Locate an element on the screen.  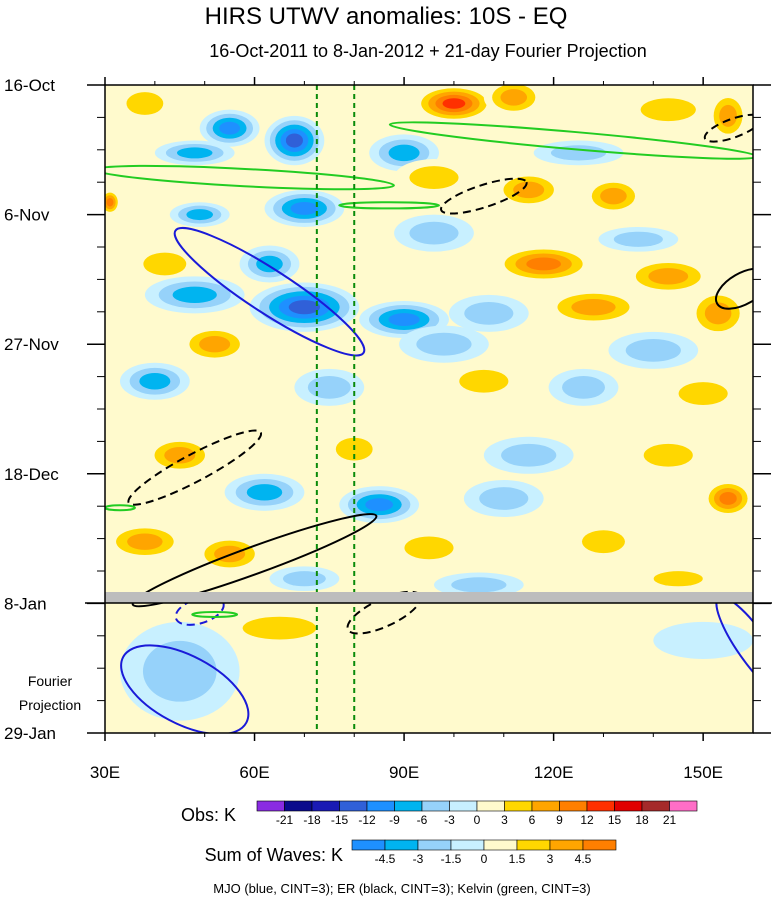
waves-colorbar-label: -4.5 is located at coordinates (385, 859).